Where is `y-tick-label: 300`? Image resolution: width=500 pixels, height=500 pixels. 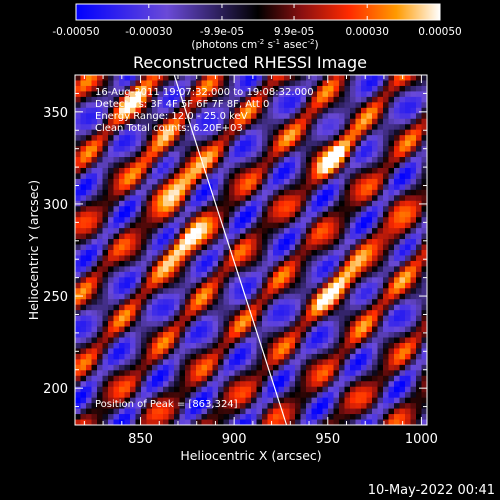 y-tick-label: 300 is located at coordinates (55, 205).